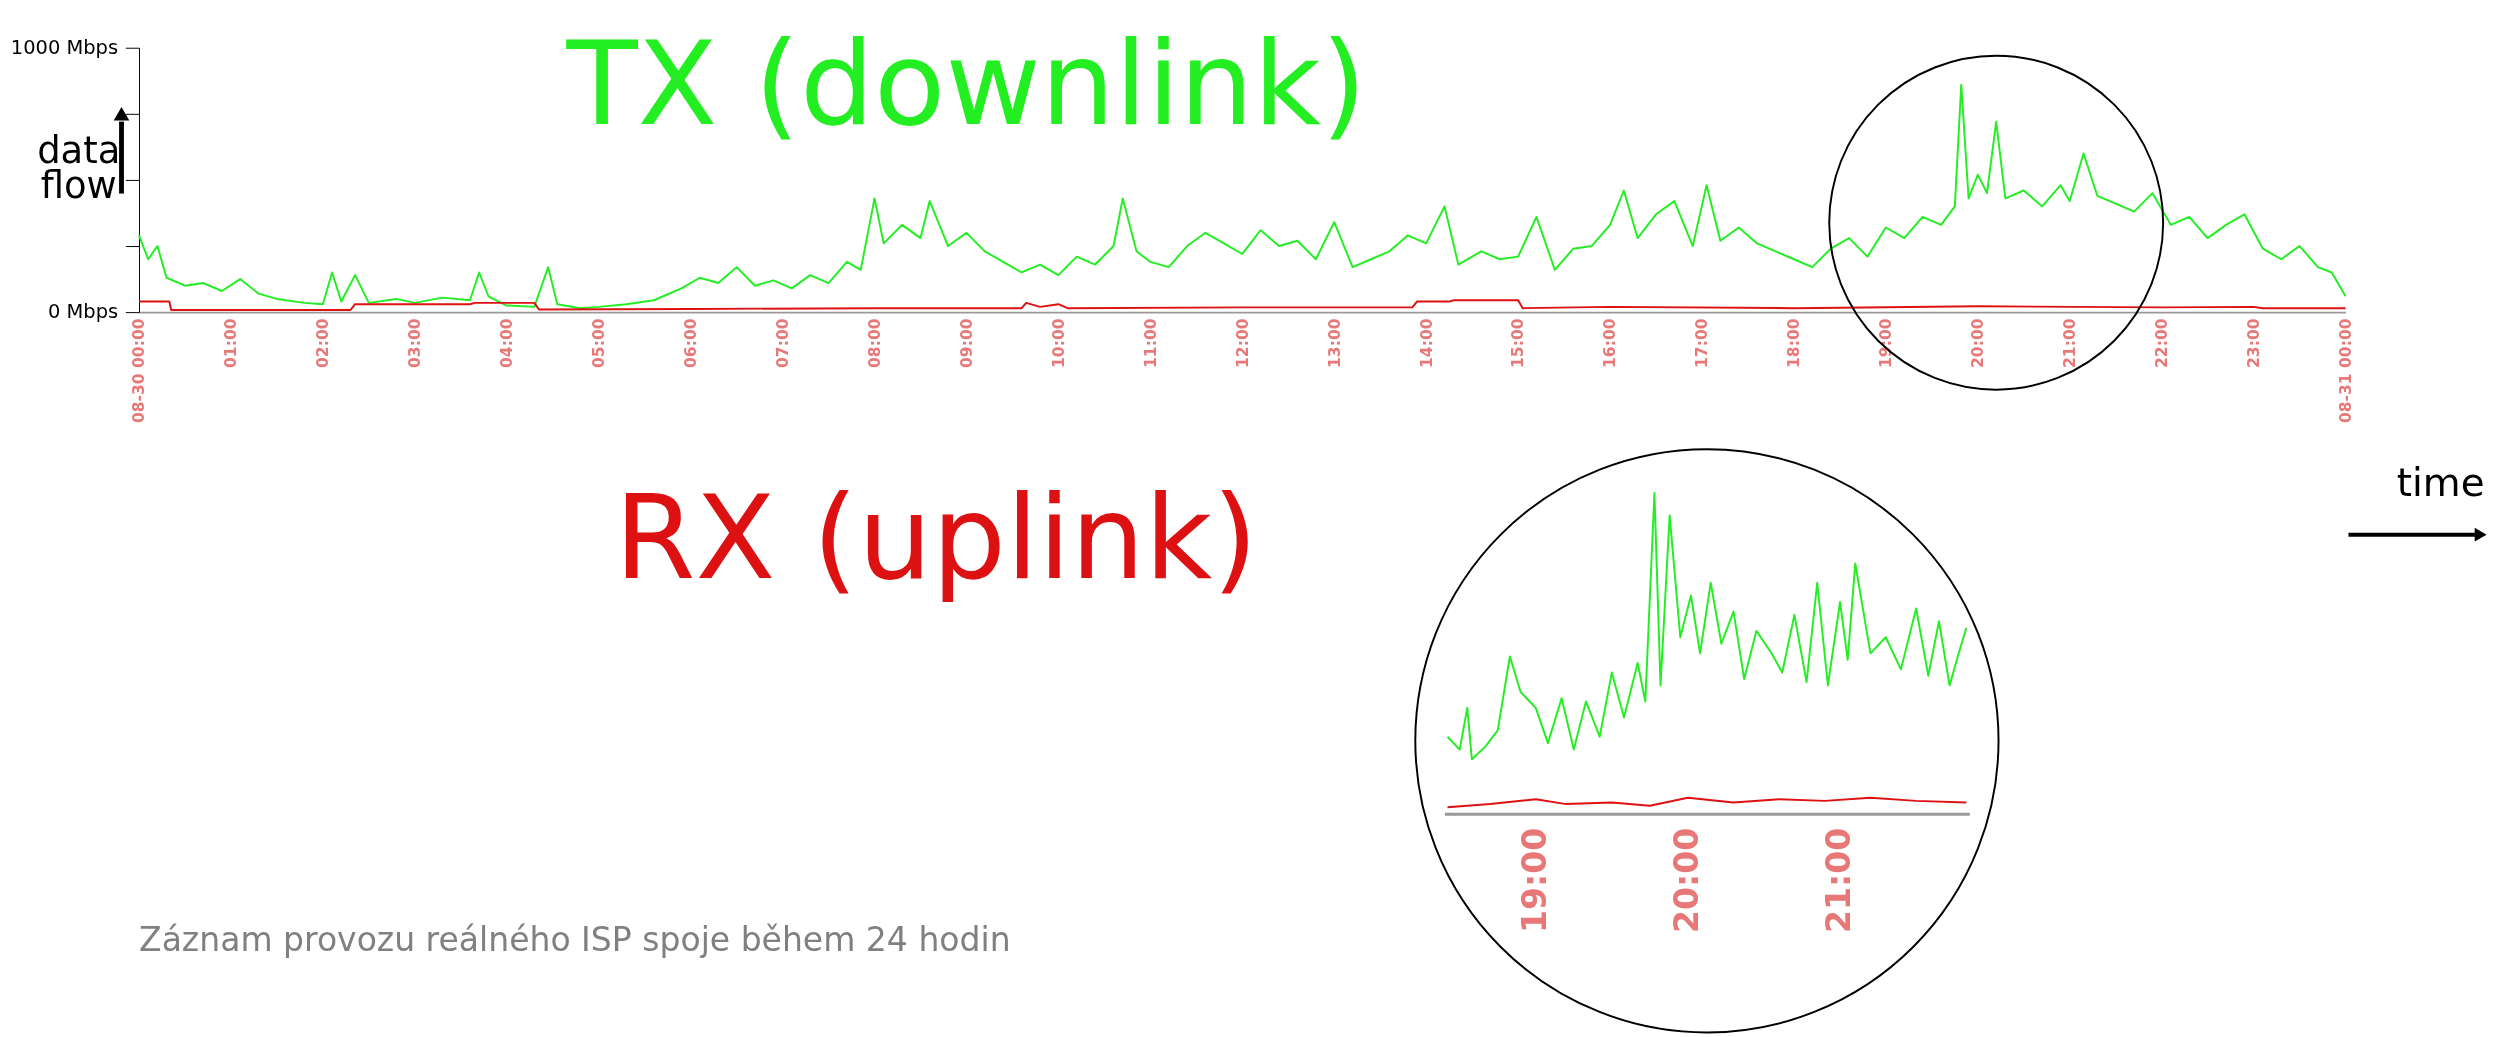 Image resolution: width=2504 pixels, height=1037 pixels. I want to click on x-tick-label: 09:00, so click(966, 343).